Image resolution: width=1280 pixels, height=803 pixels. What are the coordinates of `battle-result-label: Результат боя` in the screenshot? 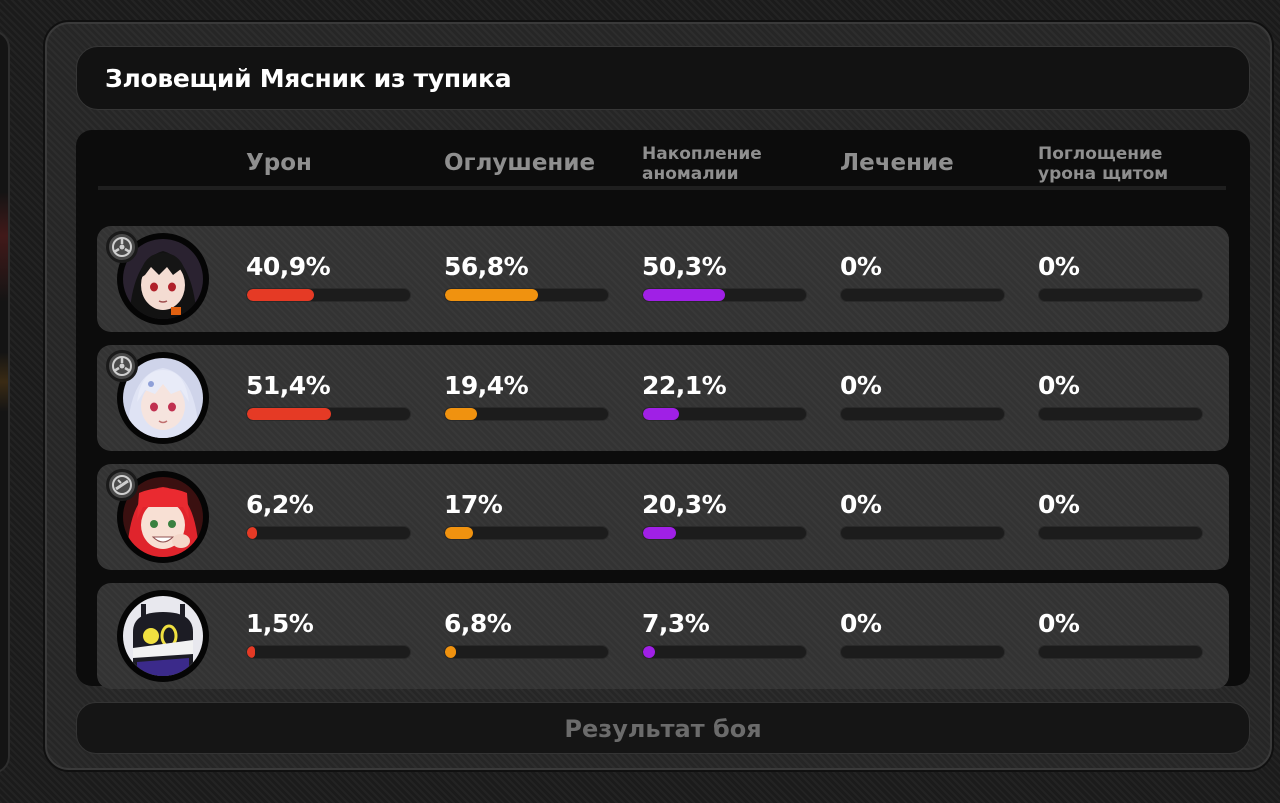 It's located at (663, 729).